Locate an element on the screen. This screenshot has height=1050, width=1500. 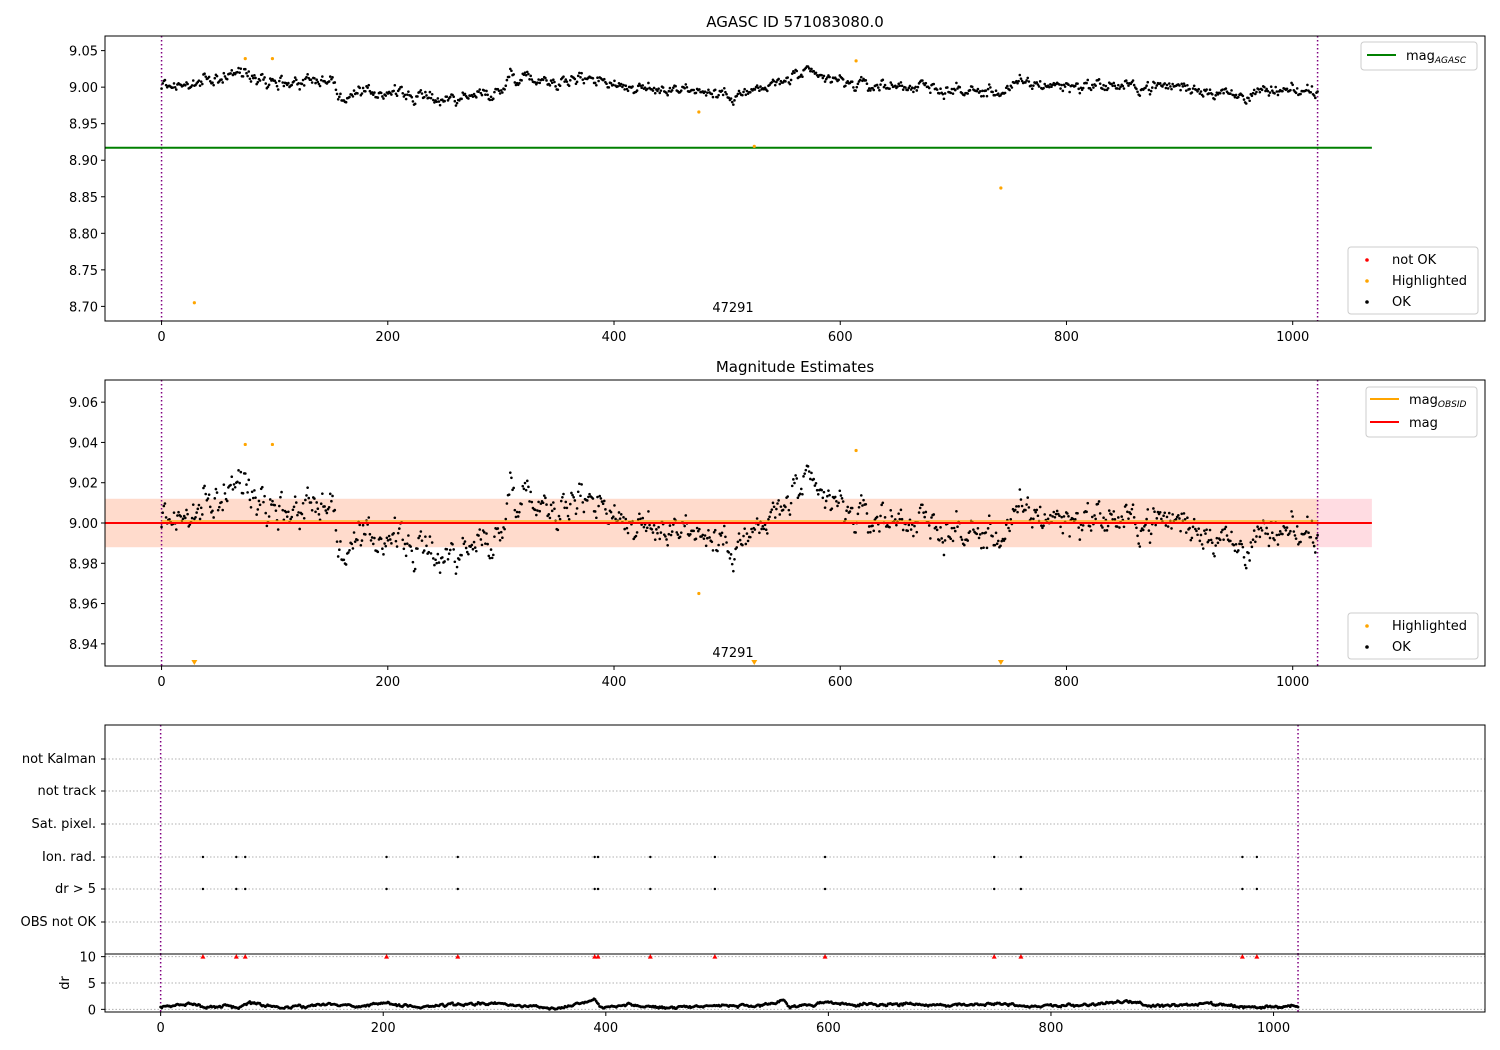
panel1-annotation: 47291 is located at coordinates (732, 308).